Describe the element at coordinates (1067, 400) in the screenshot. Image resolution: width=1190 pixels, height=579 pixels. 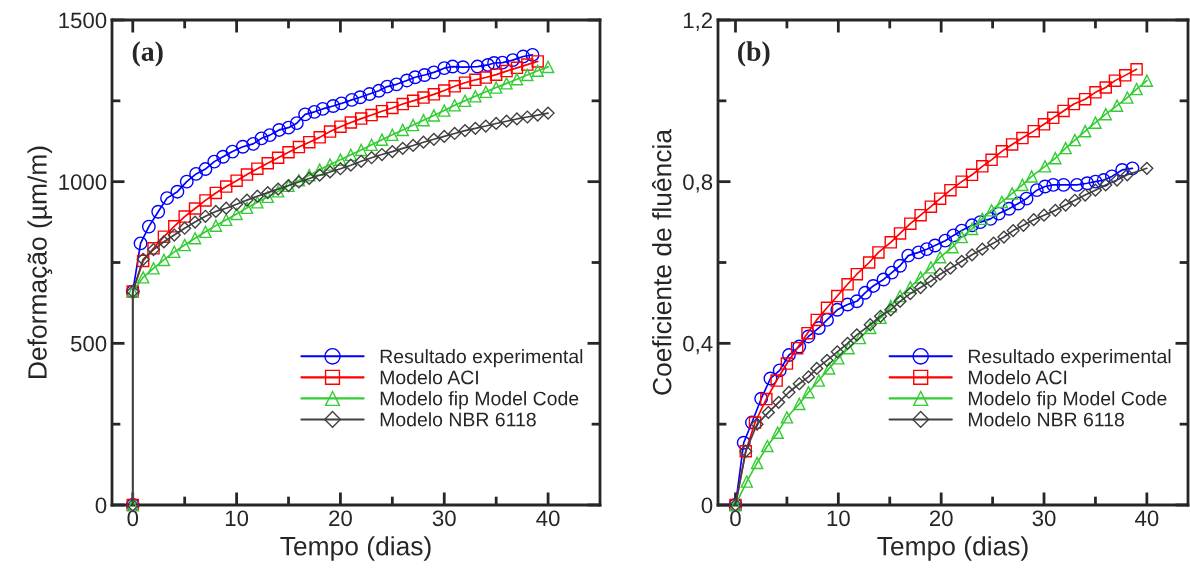
I see `legend-label: Modelo fip Model Code` at that location.